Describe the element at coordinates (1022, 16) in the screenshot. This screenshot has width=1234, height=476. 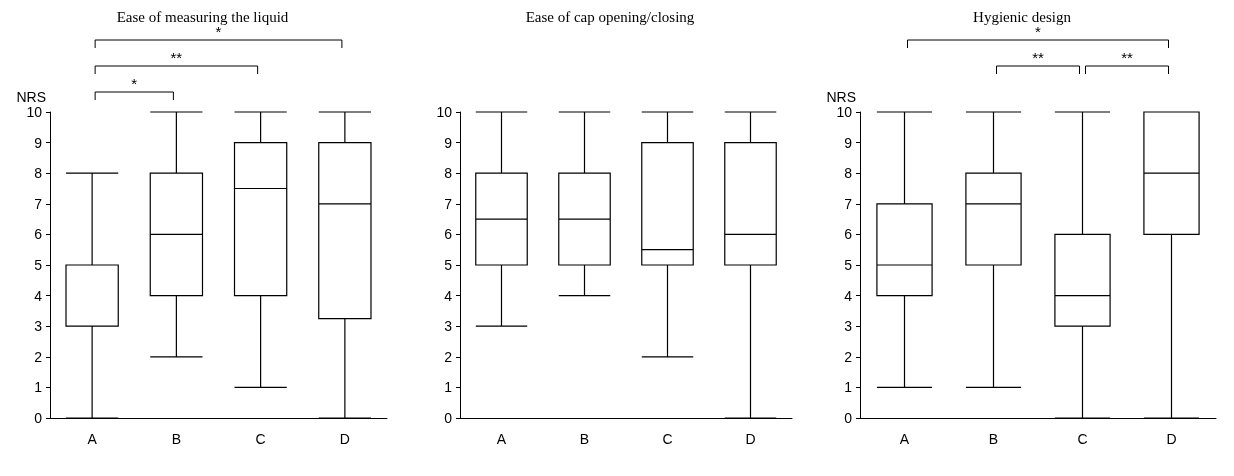
I see `chart-title: Hygienic design` at that location.